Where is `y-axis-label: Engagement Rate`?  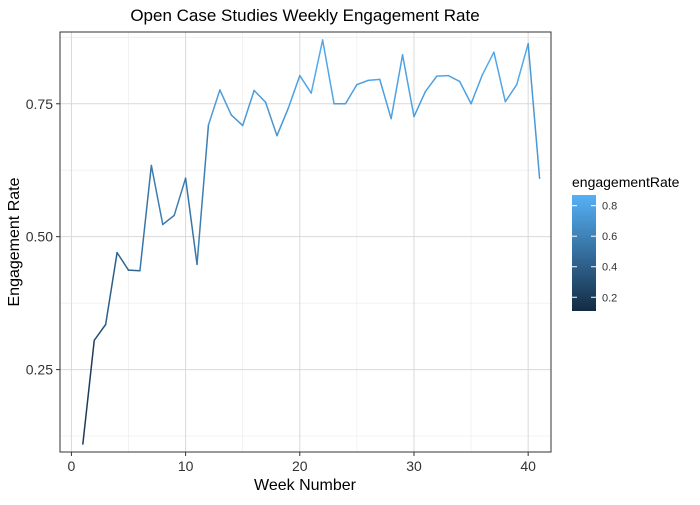
y-axis-label: Engagement Rate is located at coordinates (14, 241).